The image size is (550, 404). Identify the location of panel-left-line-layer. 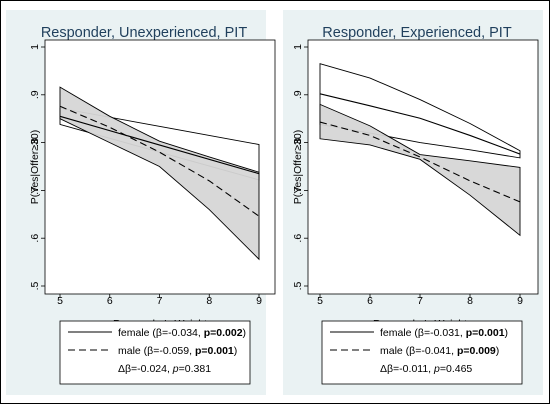
(159, 161).